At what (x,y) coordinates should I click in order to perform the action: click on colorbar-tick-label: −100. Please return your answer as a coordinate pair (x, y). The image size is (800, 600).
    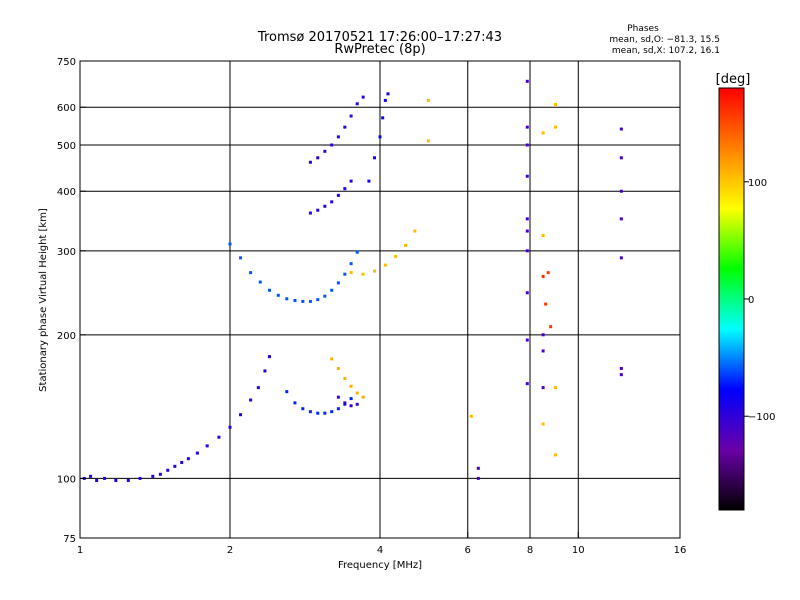
    Looking at the image, I should click on (761, 417).